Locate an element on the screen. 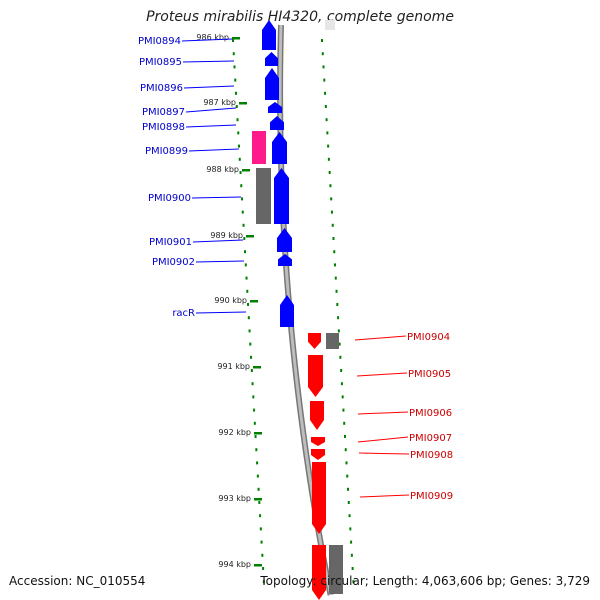 The image size is (600, 600). forward-gene-label: PMI0895 is located at coordinates (160, 62).